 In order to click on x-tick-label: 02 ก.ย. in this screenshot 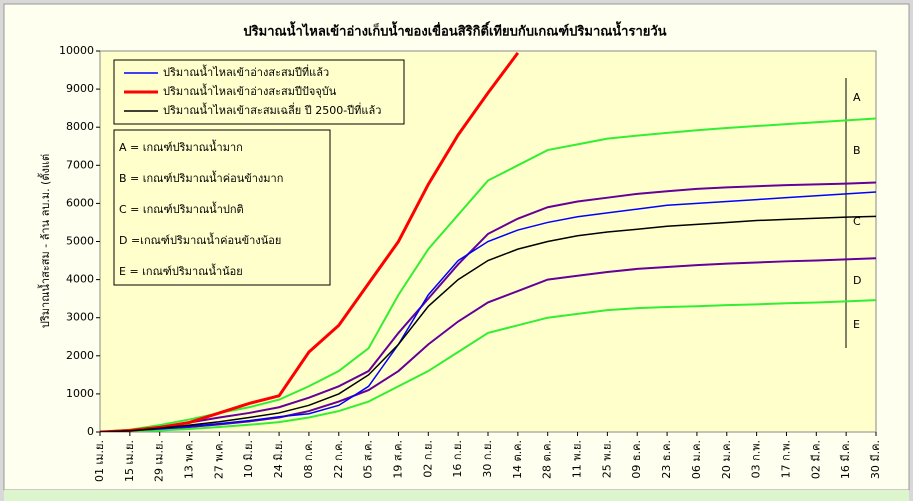, I will do `click(427, 459)`.